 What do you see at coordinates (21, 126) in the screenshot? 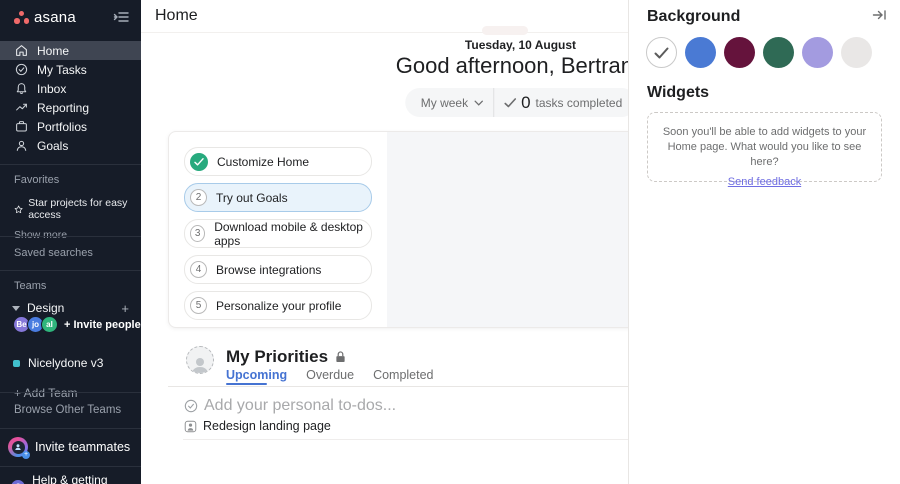
I see `portfolio-icon` at bounding box center [21, 126].